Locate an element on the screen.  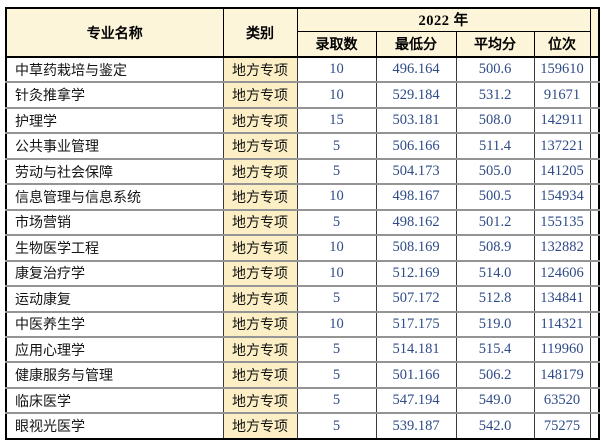
table-row: 健康服务与管理 地方专项 5 501.166 506.2 148179 is located at coordinates (302, 375).